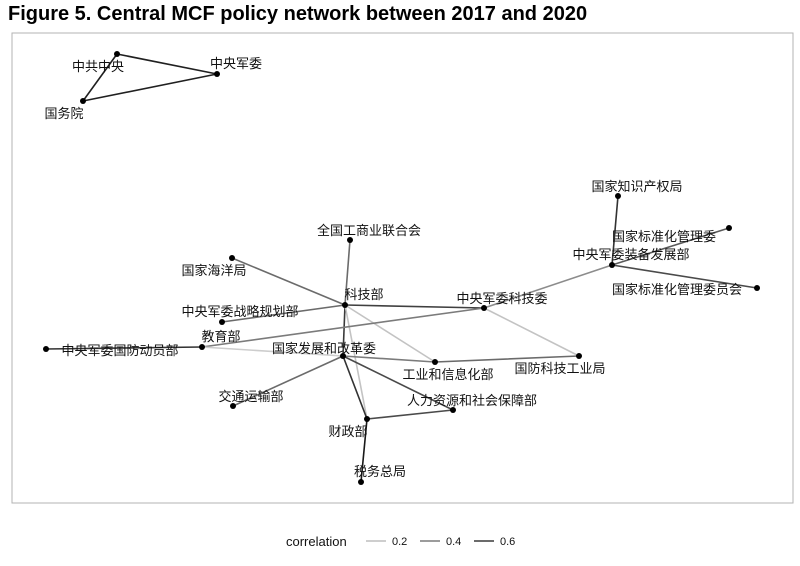  I want to click on node-zbfz, so click(612, 265).